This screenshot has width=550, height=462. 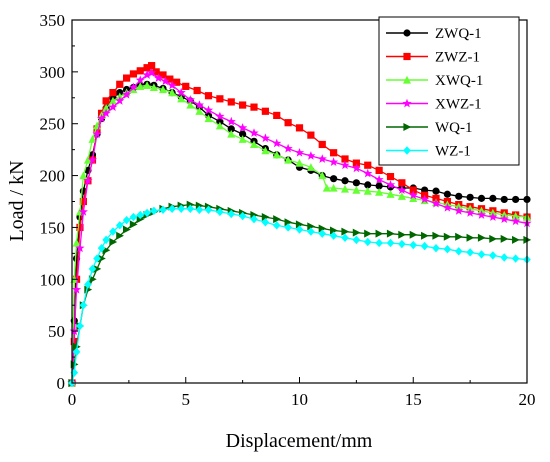 I want to click on x-tick-label: 15, so click(x=413, y=399).